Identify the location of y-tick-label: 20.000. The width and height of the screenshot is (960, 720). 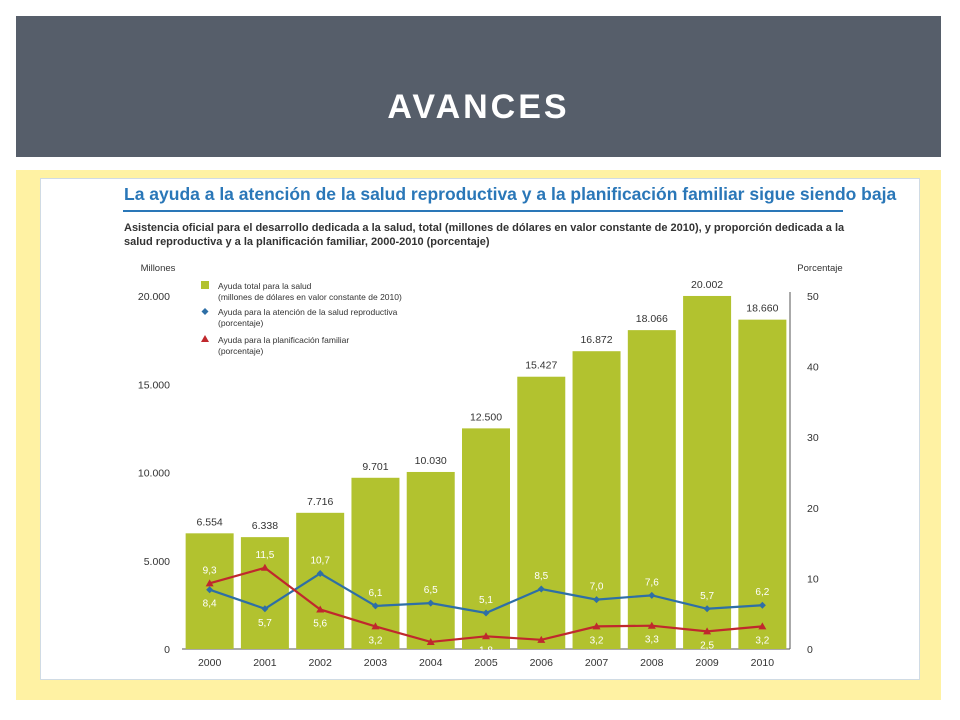
(154, 297).